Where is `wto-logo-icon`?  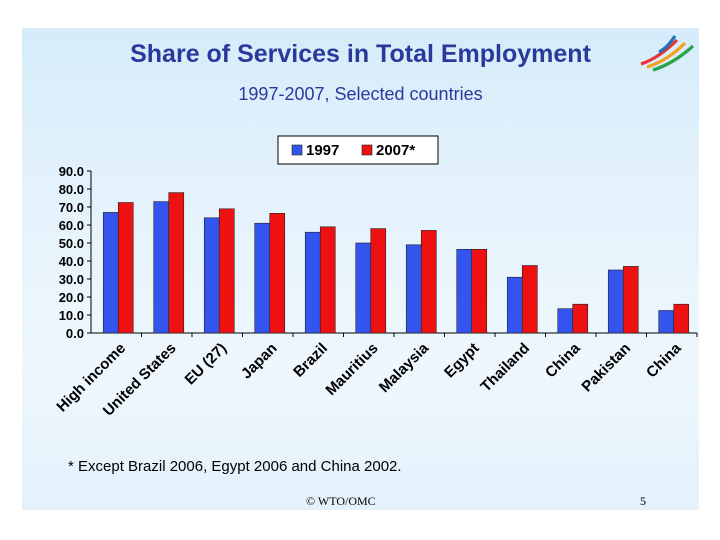
wto-logo-icon is located at coordinates (667, 53).